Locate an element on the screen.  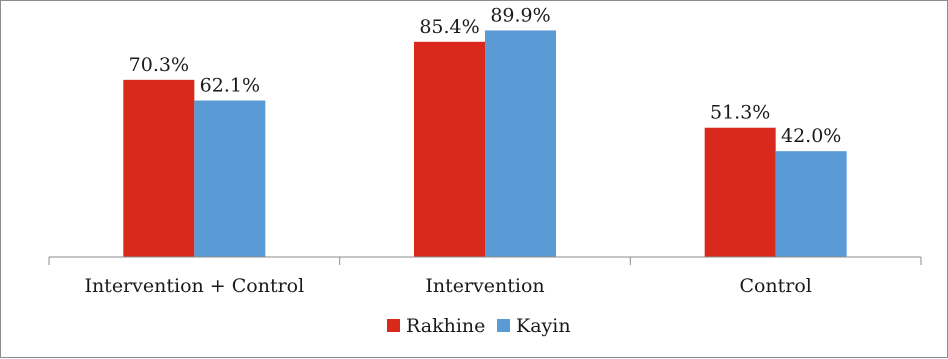
legend: Rakhine Kayin is located at coordinates (479, 326).